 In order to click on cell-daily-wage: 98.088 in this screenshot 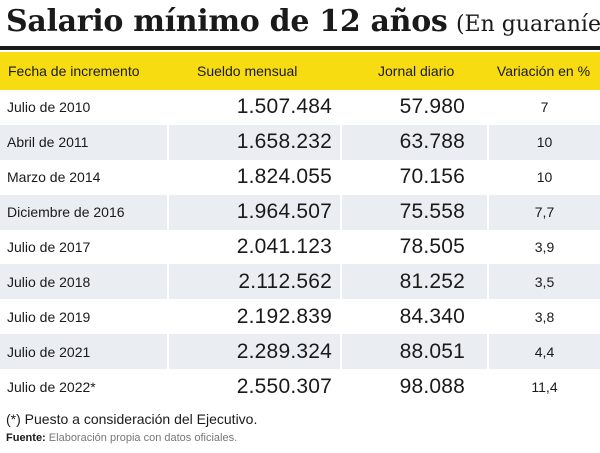, I will do `click(413, 387)`.